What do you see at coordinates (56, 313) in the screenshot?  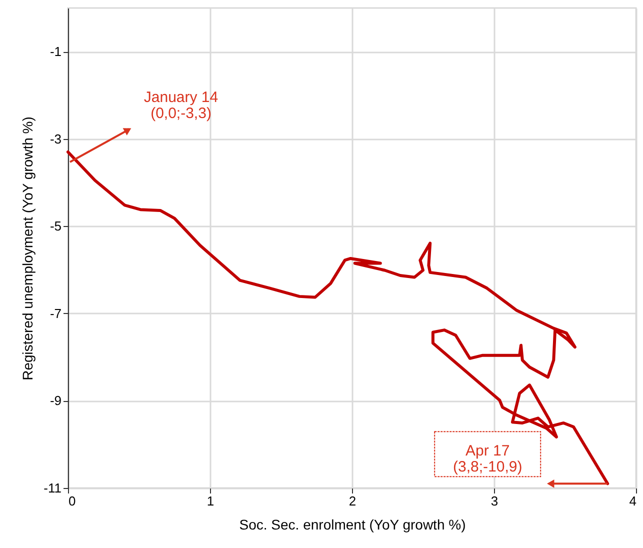 I see `y-tick-label: -7` at bounding box center [56, 313].